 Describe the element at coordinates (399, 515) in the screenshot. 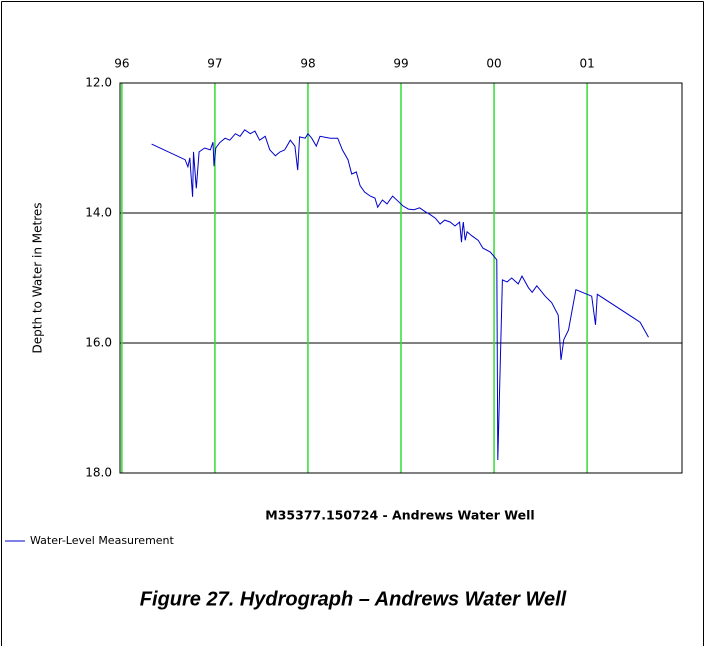

I see `chart-title: M35377.150724 - Andrews Water Well` at that location.